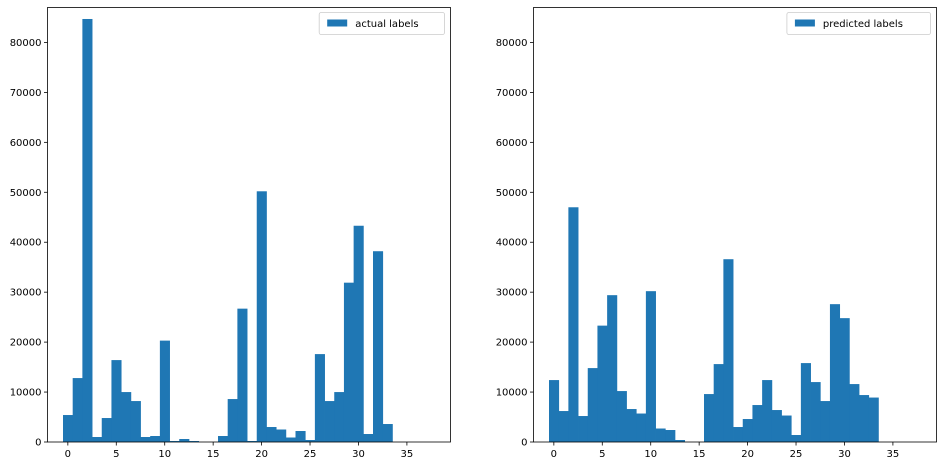 This screenshot has height=466, width=945. I want to click on predicted-y-tick-label: 50000, so click(512, 193).